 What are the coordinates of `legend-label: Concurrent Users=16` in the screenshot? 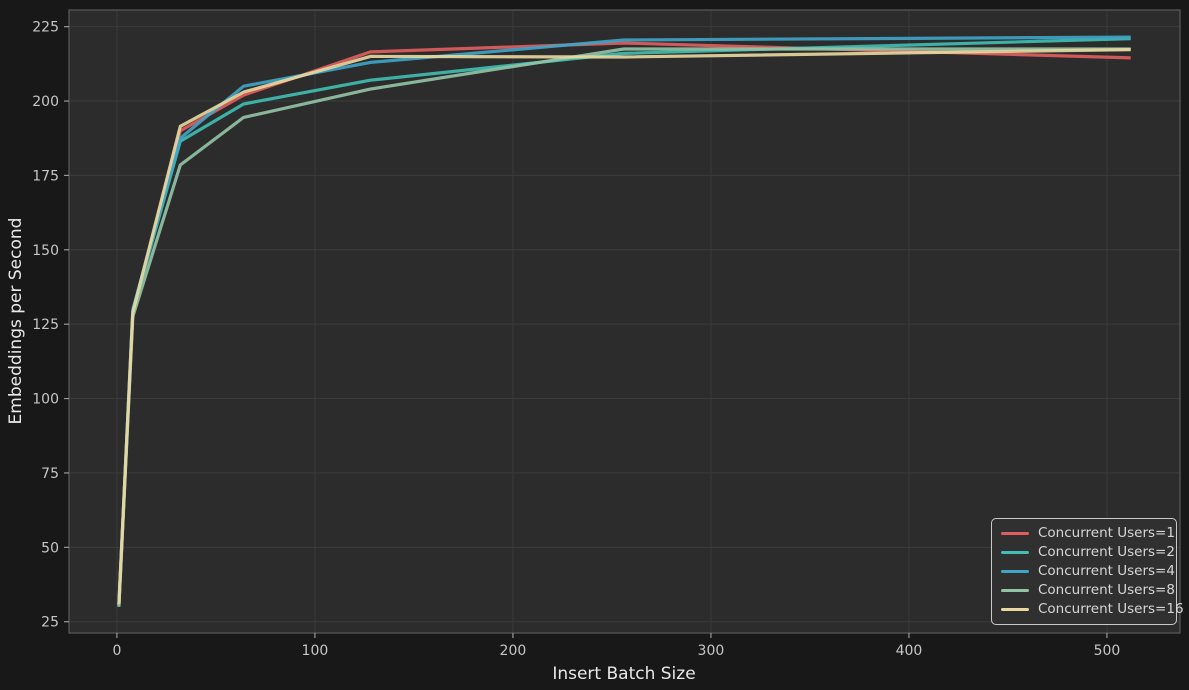 It's located at (1111, 608).